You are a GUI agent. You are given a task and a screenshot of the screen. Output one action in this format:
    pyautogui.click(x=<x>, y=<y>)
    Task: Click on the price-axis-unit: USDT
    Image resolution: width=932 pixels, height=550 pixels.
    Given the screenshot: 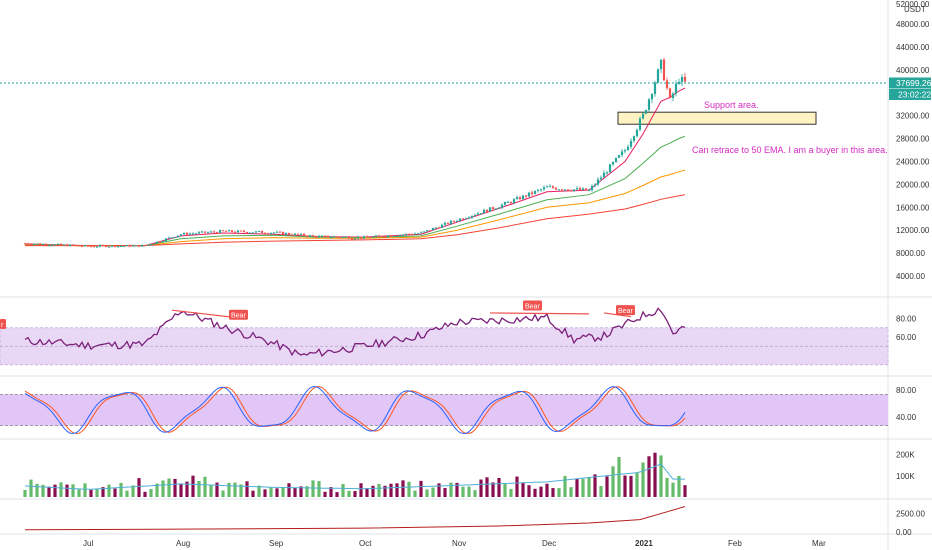 What is the action you would take?
    pyautogui.click(x=915, y=9)
    